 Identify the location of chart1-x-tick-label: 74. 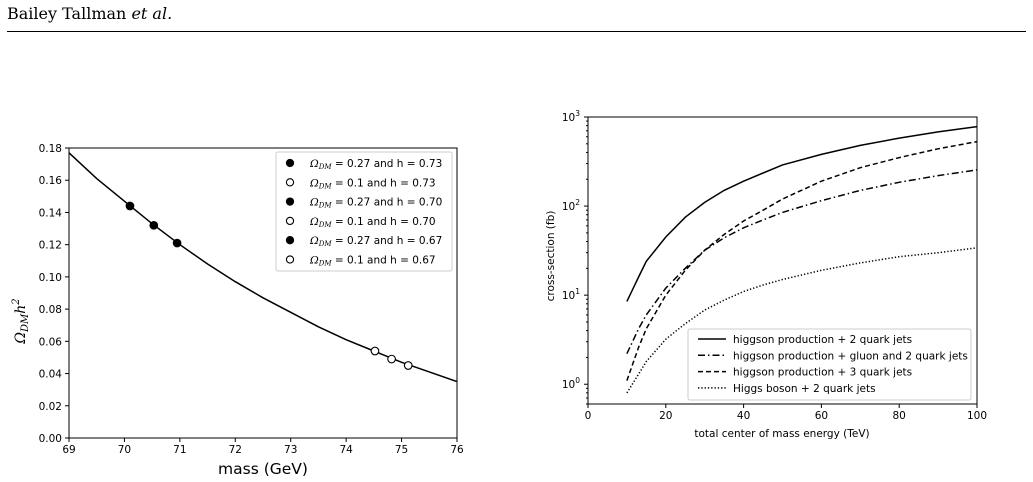
(346, 450).